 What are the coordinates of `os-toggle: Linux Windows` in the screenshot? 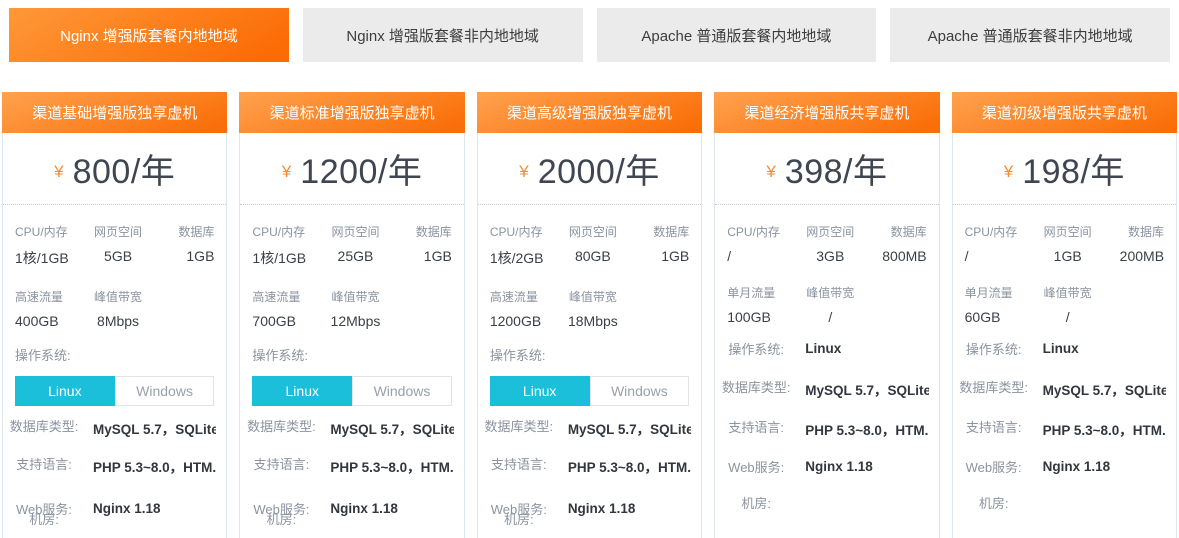 It's located at (115, 391).